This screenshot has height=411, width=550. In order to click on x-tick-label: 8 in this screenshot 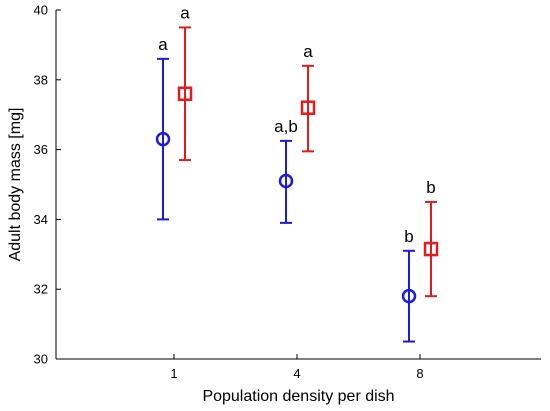, I will do `click(419, 373)`.